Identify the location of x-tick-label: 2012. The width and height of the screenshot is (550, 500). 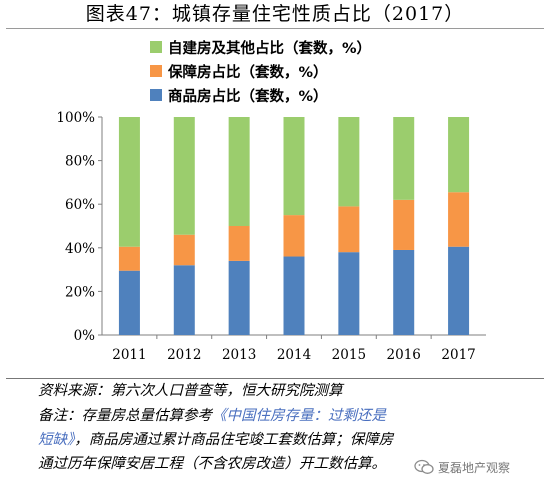
(184, 355).